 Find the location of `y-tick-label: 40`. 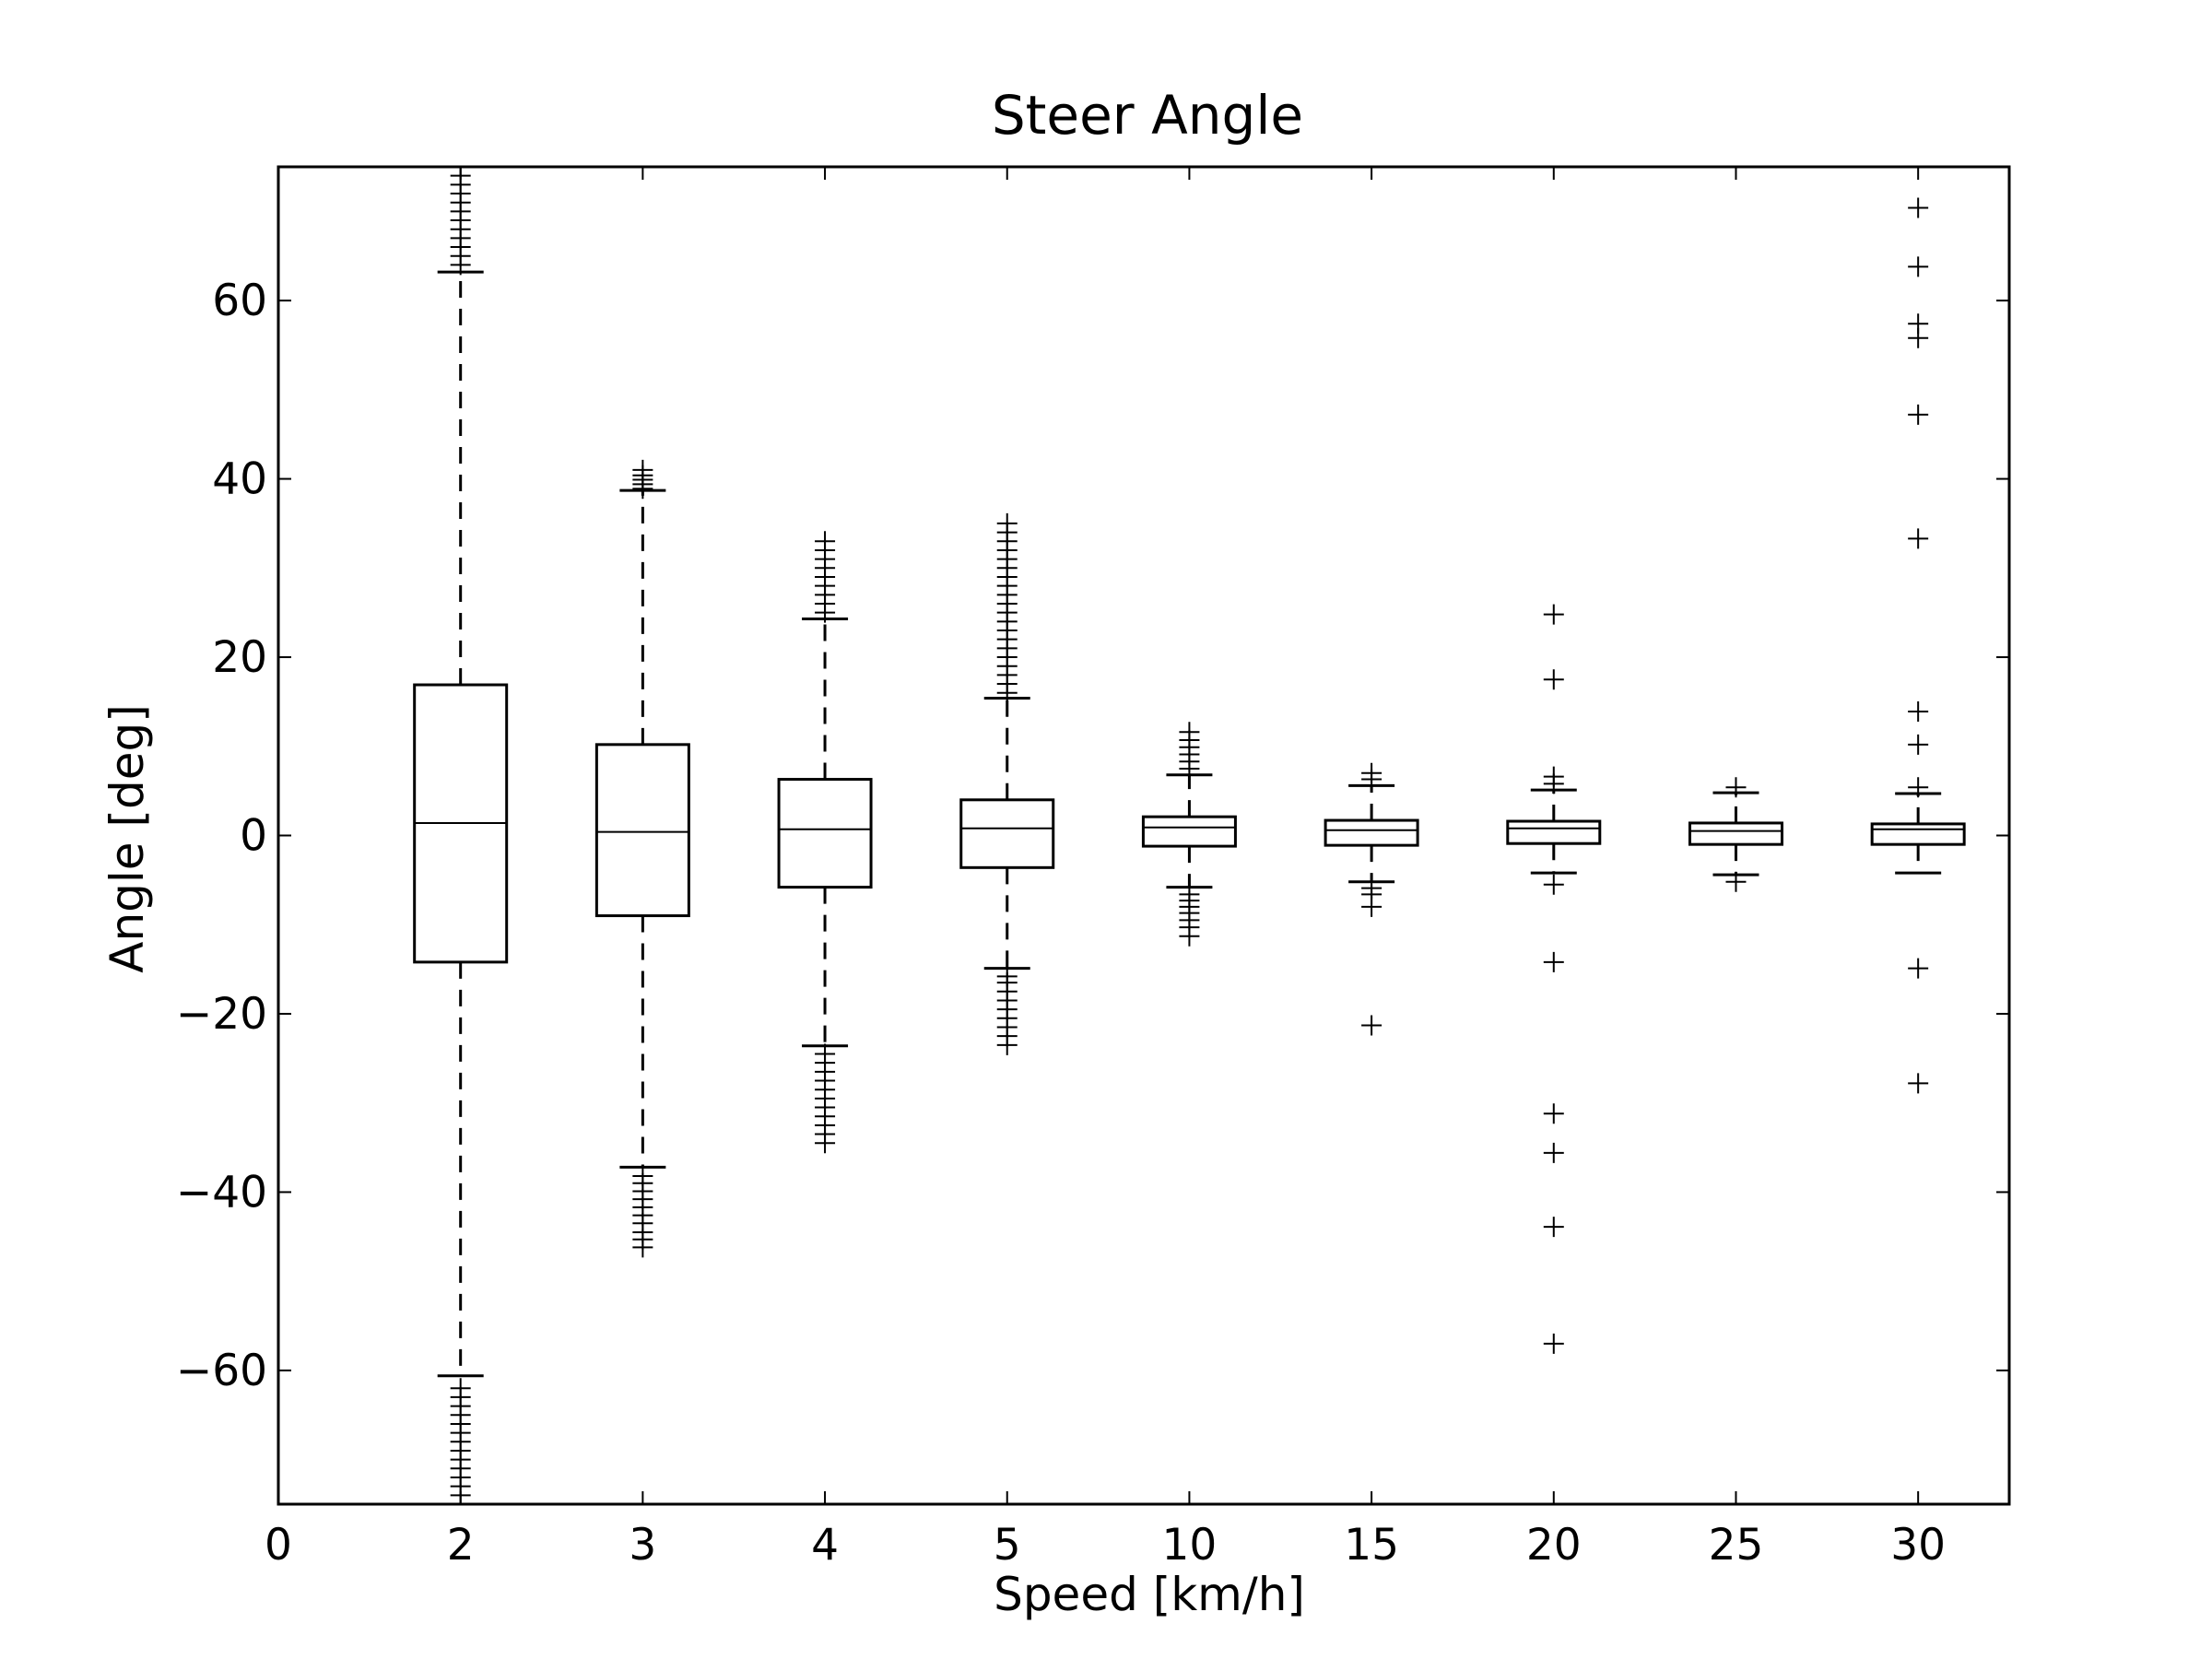

y-tick-label: 40 is located at coordinates (239, 479).